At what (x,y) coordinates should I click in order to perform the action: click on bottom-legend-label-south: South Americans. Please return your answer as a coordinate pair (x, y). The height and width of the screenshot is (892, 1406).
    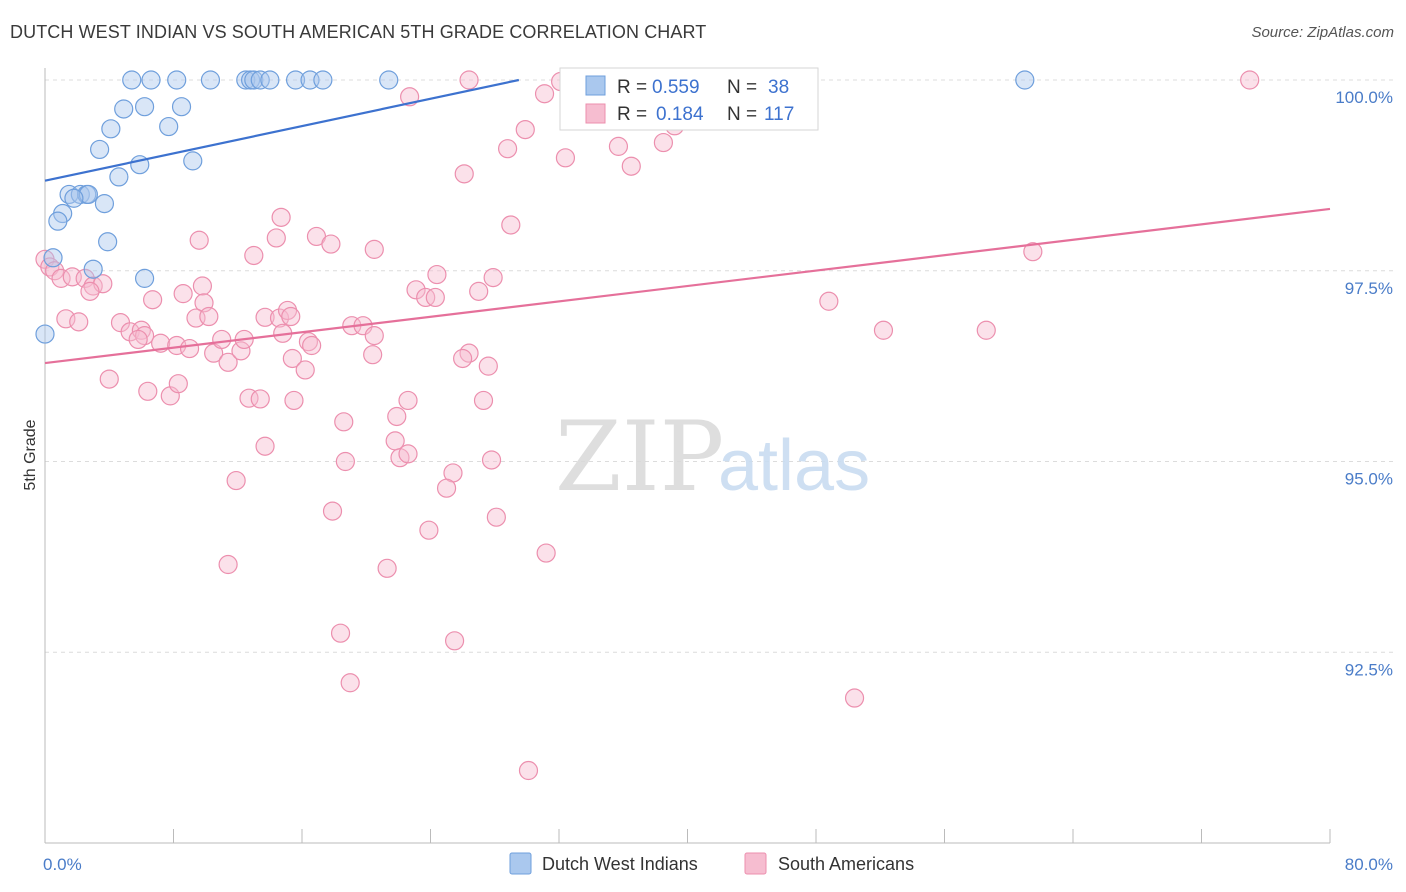
    Looking at the image, I should click on (846, 864).